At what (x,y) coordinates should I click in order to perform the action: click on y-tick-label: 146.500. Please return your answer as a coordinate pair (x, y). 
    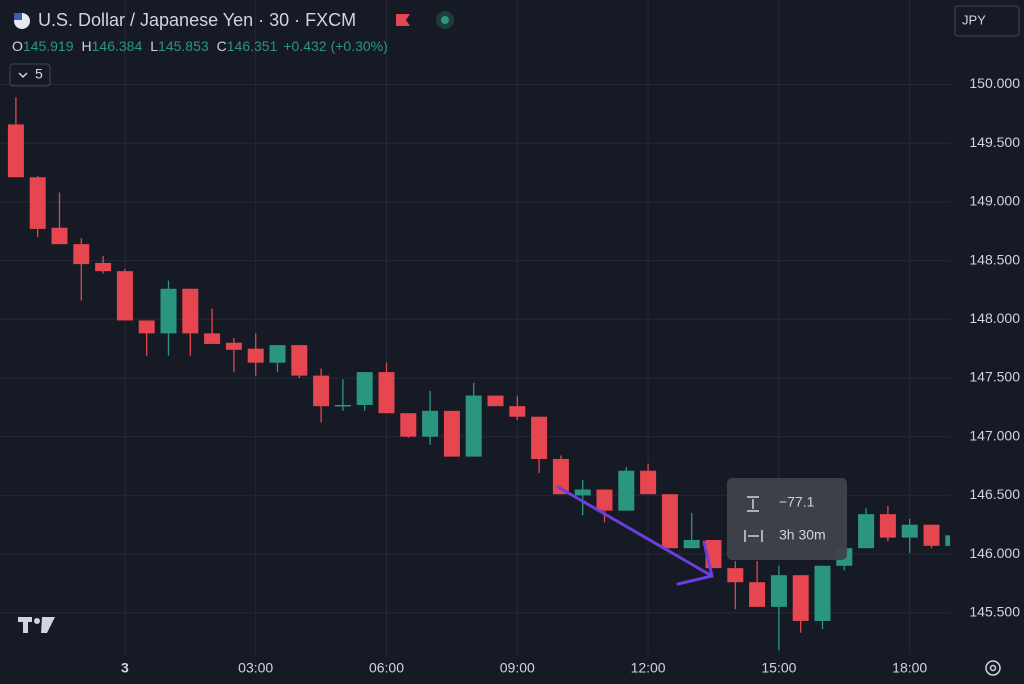
    Looking at the image, I should click on (994, 494).